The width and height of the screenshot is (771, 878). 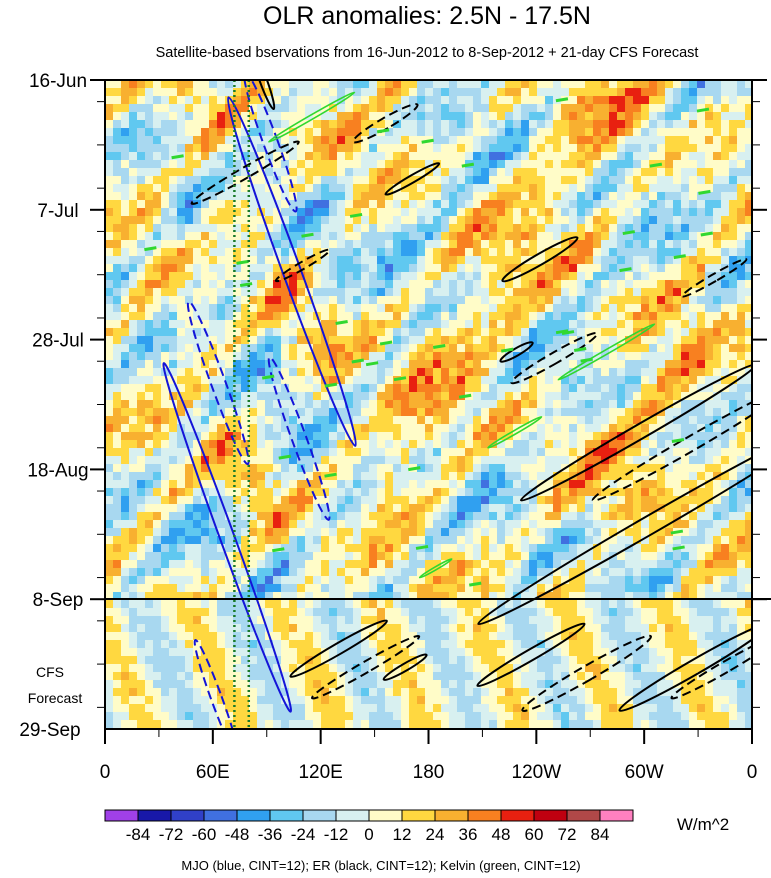 I want to click on colorbar-label: 48, so click(x=501, y=834).